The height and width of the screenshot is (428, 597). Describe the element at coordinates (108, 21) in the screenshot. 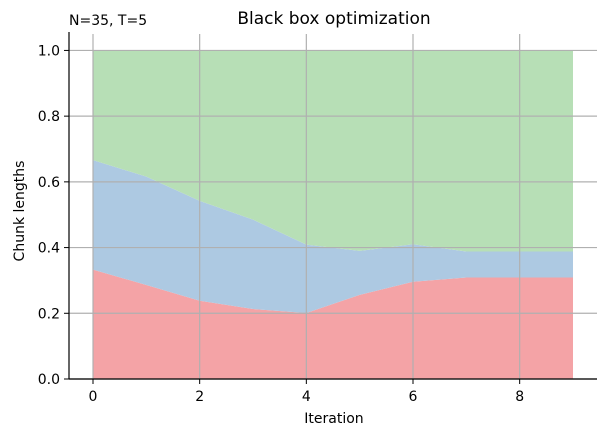

I see `chart-annotation: N=35, T=5` at that location.